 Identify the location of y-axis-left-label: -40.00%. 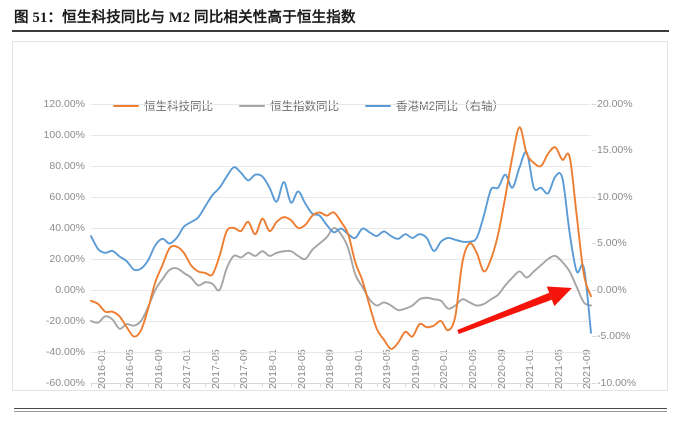
(65, 351).